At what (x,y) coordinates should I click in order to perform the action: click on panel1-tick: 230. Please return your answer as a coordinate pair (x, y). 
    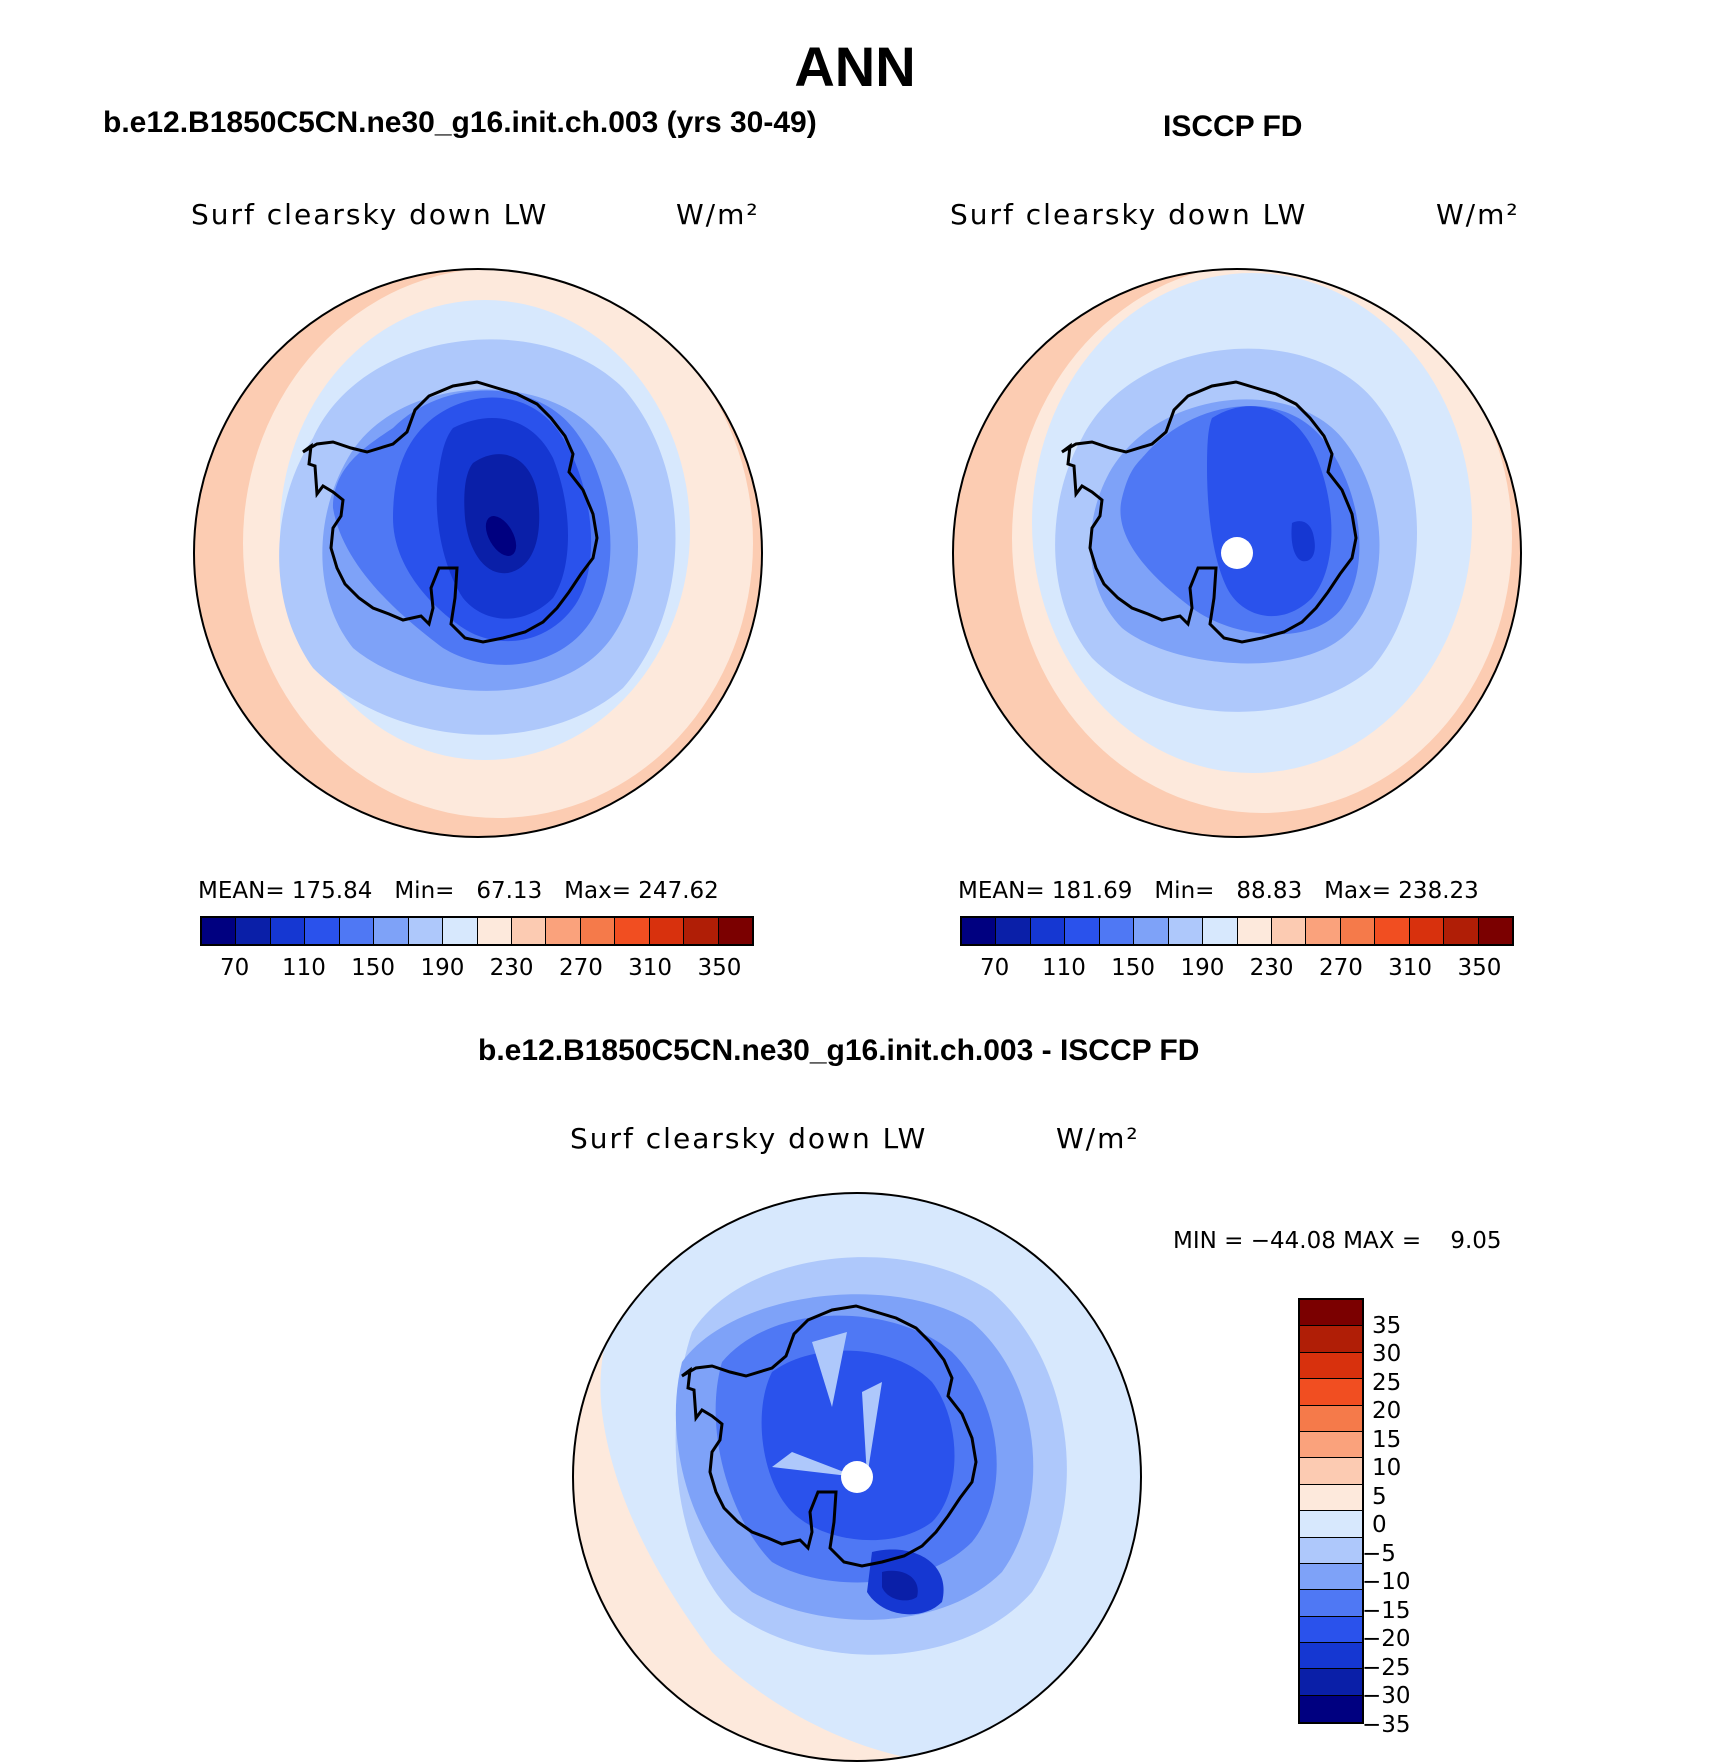
    Looking at the image, I should click on (511, 968).